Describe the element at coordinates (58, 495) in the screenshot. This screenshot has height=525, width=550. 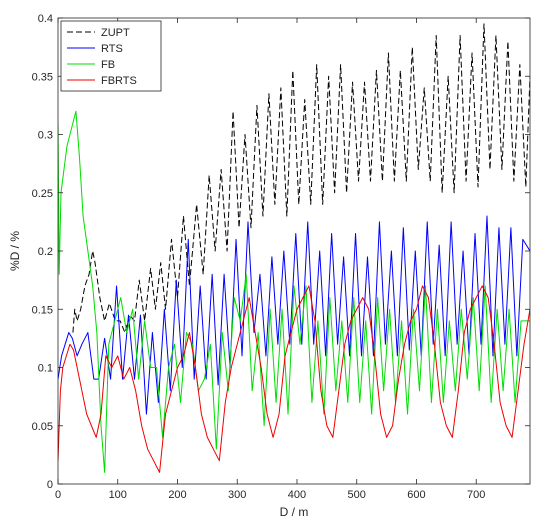
I see `x-tick-label: 0` at that location.